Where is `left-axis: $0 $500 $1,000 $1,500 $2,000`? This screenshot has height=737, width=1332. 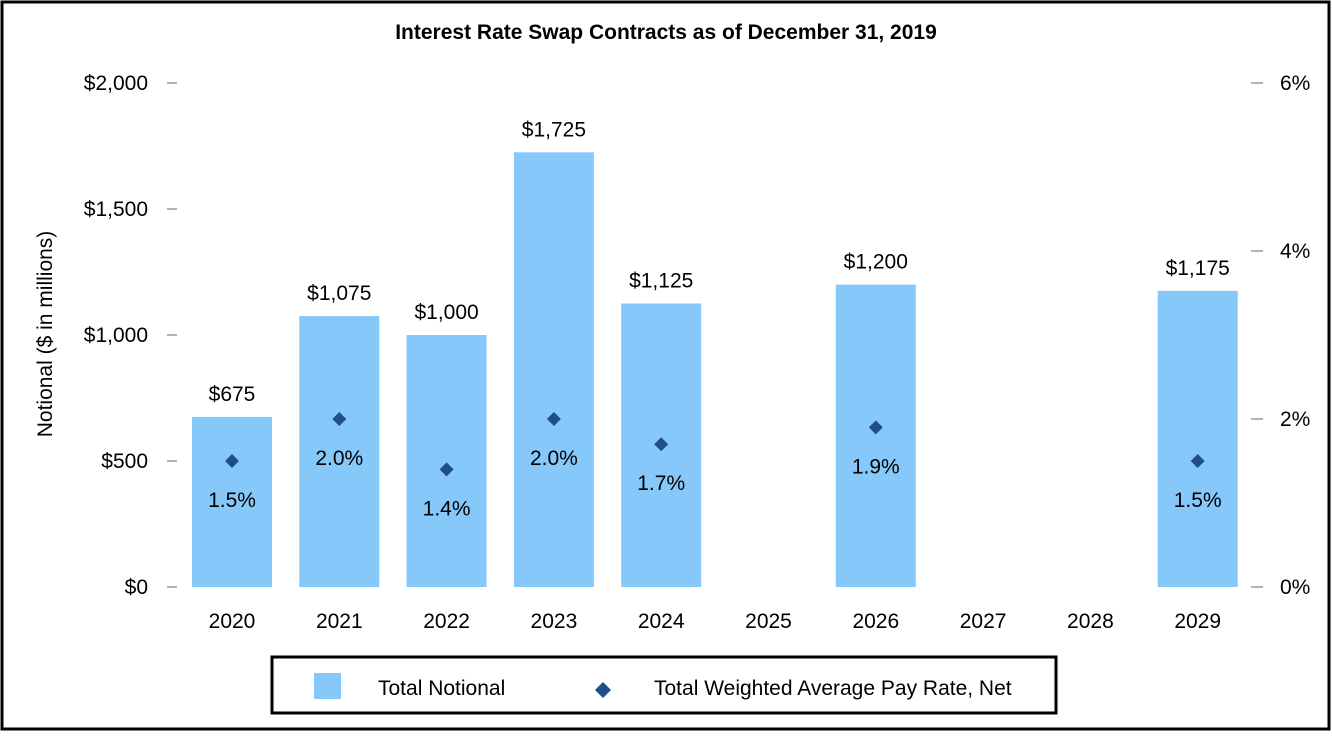 left-axis: $0 $500 $1,000 $1,500 $2,000 is located at coordinates (130, 335).